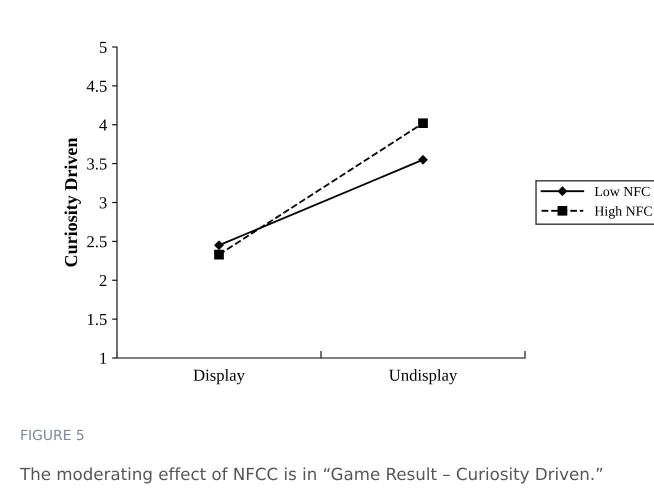 The height and width of the screenshot is (502, 654). I want to click on y-tick-label: 1.5, so click(97, 320).